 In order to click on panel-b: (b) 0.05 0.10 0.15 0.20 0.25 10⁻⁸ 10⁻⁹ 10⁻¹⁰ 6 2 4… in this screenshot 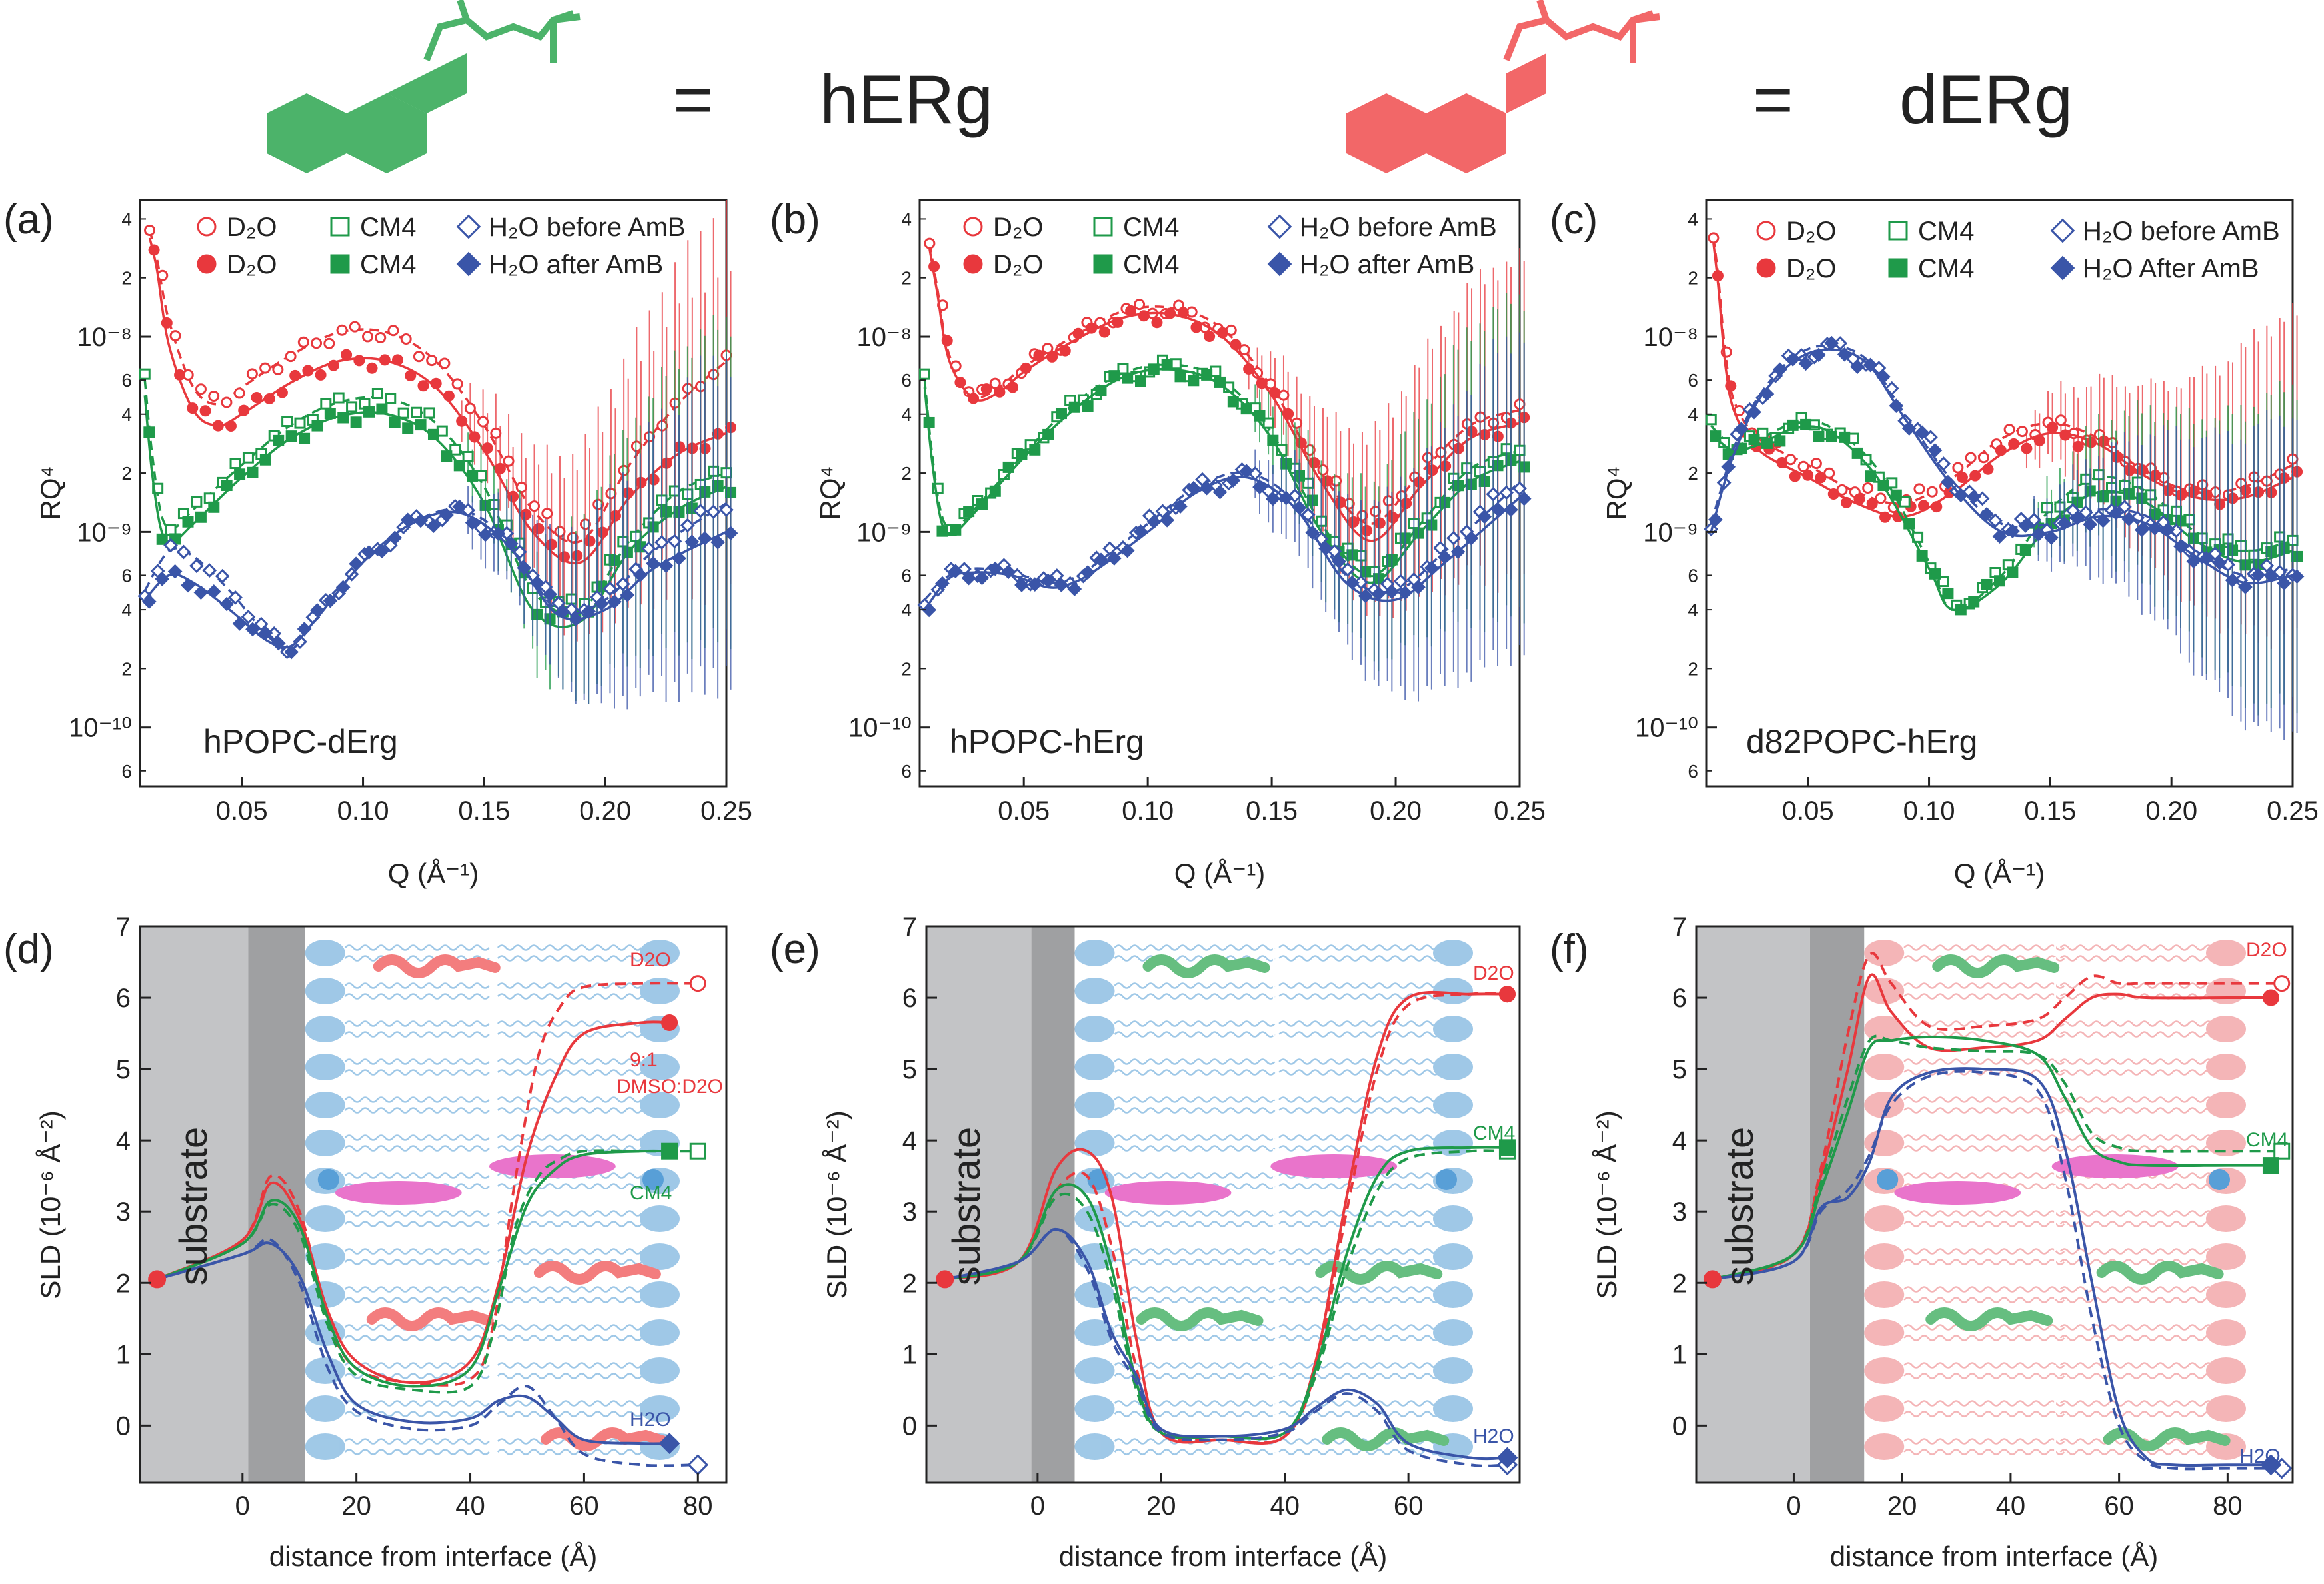, I will do `click(1158, 543)`.